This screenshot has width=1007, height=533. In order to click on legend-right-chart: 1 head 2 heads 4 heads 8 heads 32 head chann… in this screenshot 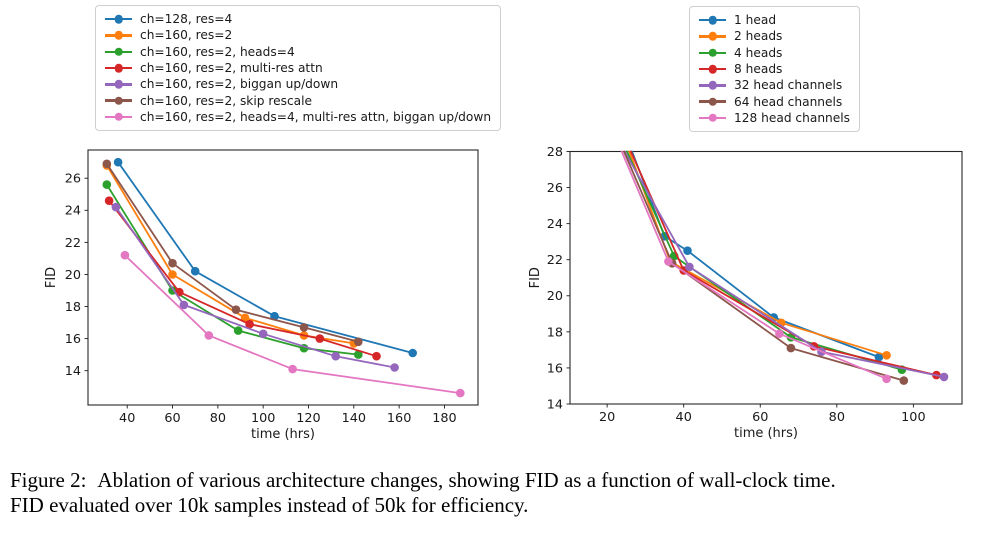, I will do `click(775, 69)`.